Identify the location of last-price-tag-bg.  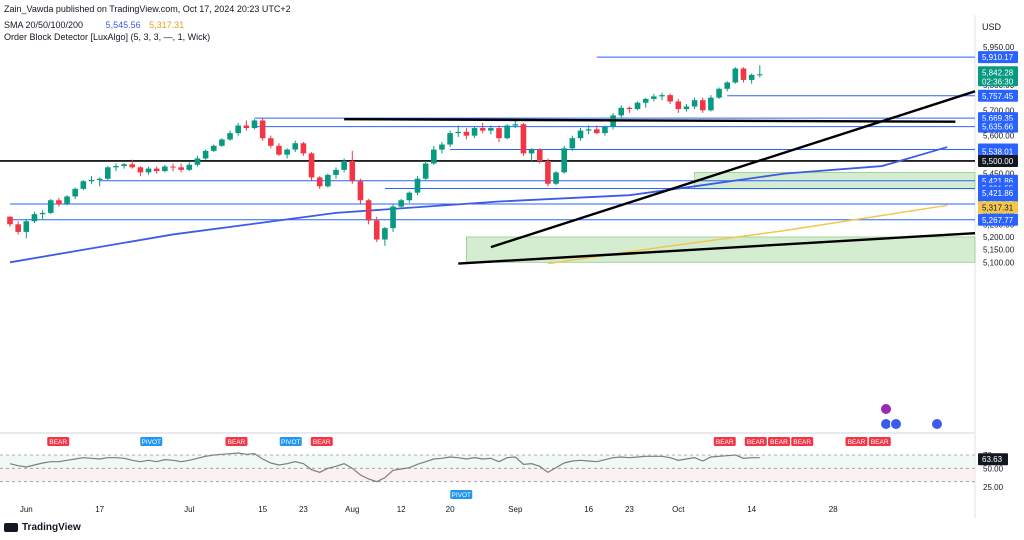
(998, 76).